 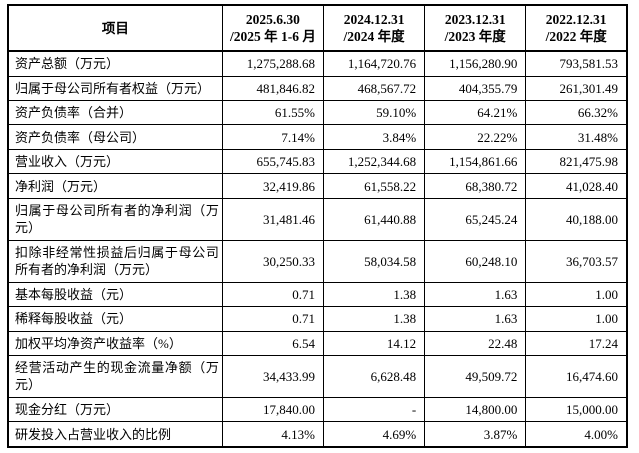 I want to click on row-value: 6.54, so click(x=273, y=343).